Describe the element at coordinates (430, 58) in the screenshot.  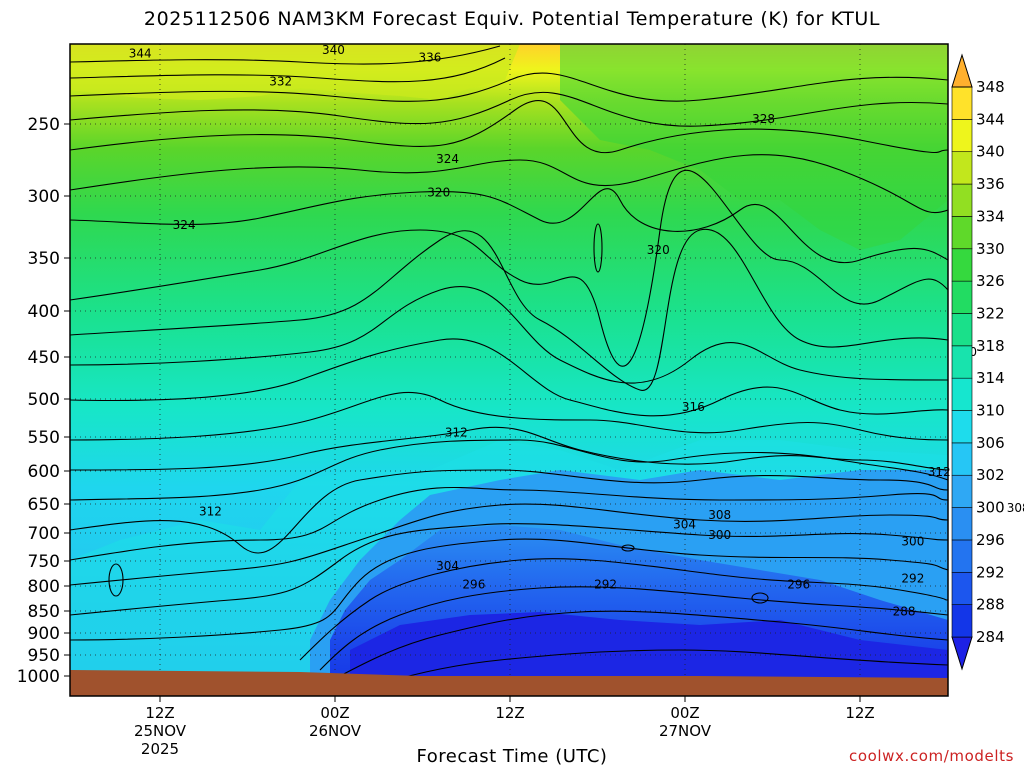
I see `contour-label: 336` at that location.